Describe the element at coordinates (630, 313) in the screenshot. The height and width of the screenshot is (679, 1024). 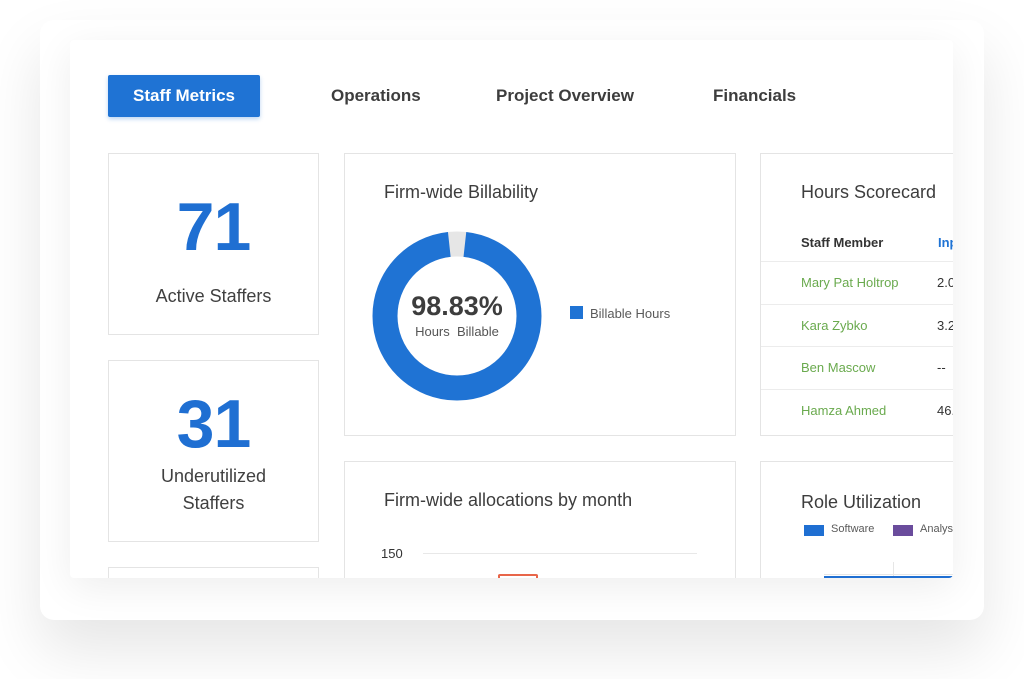
I see `billable-hours-legend: Billable Hours` at that location.